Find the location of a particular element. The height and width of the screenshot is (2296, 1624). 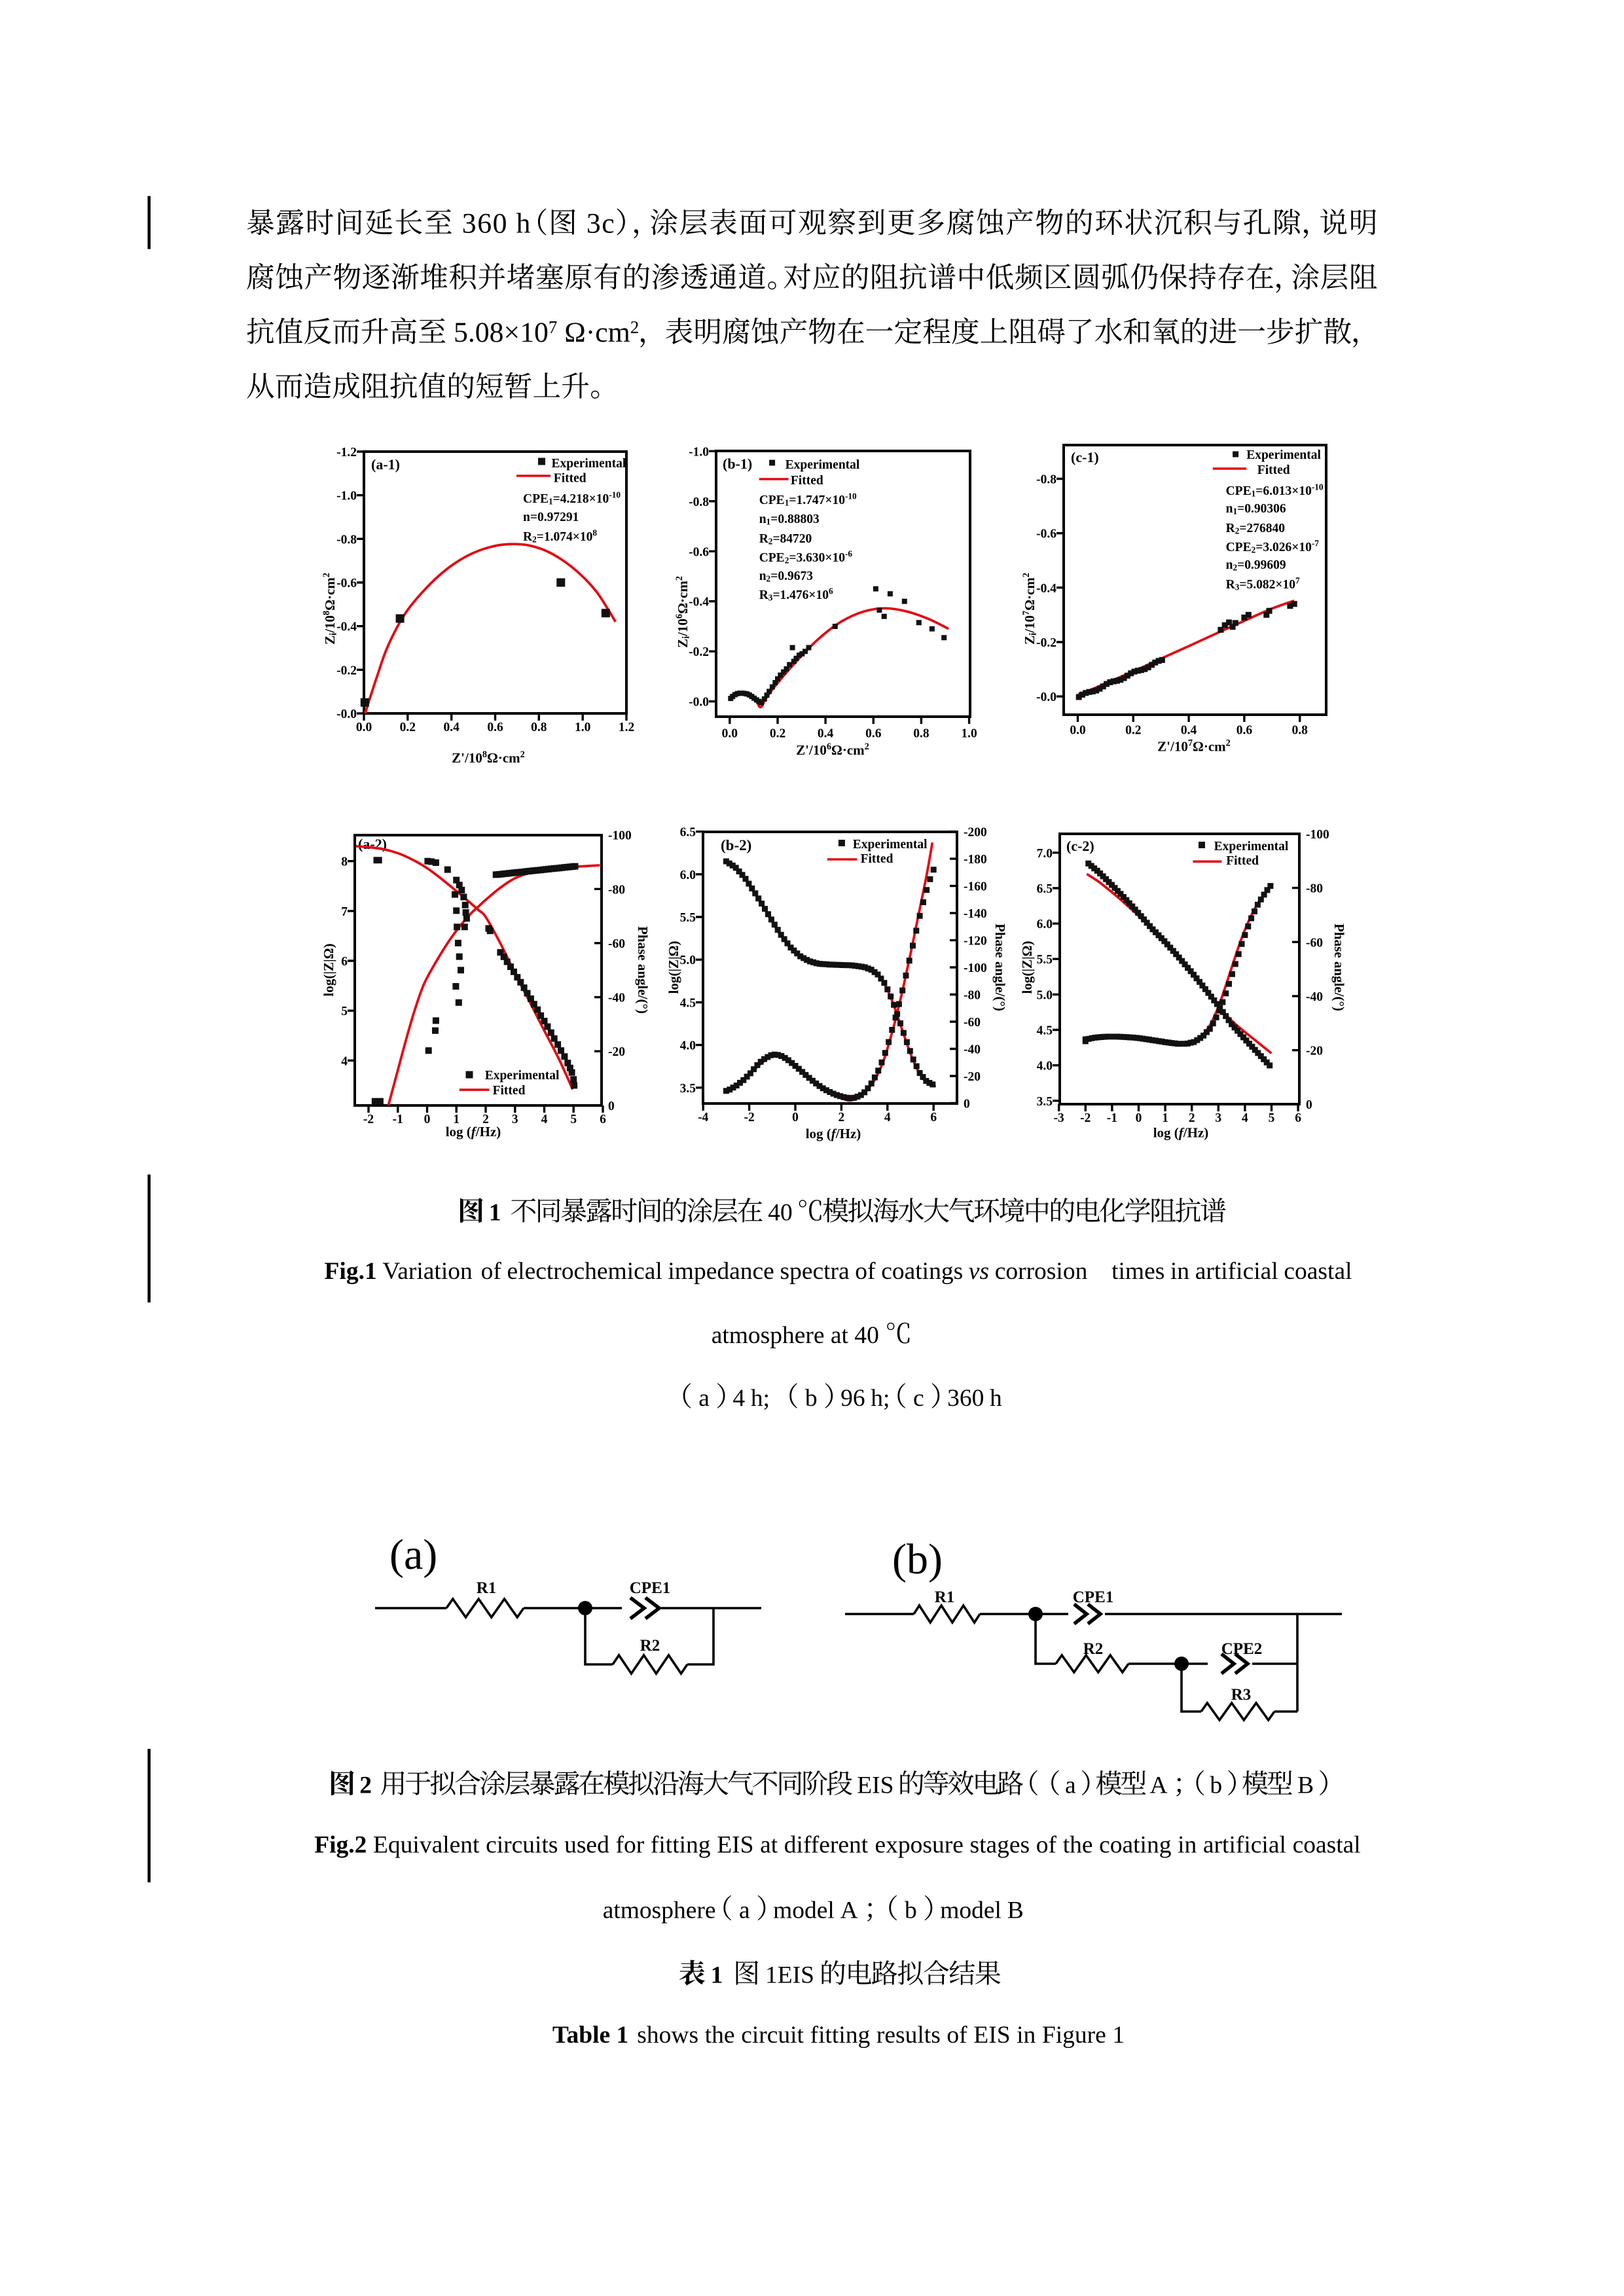

svg-text: different is located at coordinates (826, 1846).